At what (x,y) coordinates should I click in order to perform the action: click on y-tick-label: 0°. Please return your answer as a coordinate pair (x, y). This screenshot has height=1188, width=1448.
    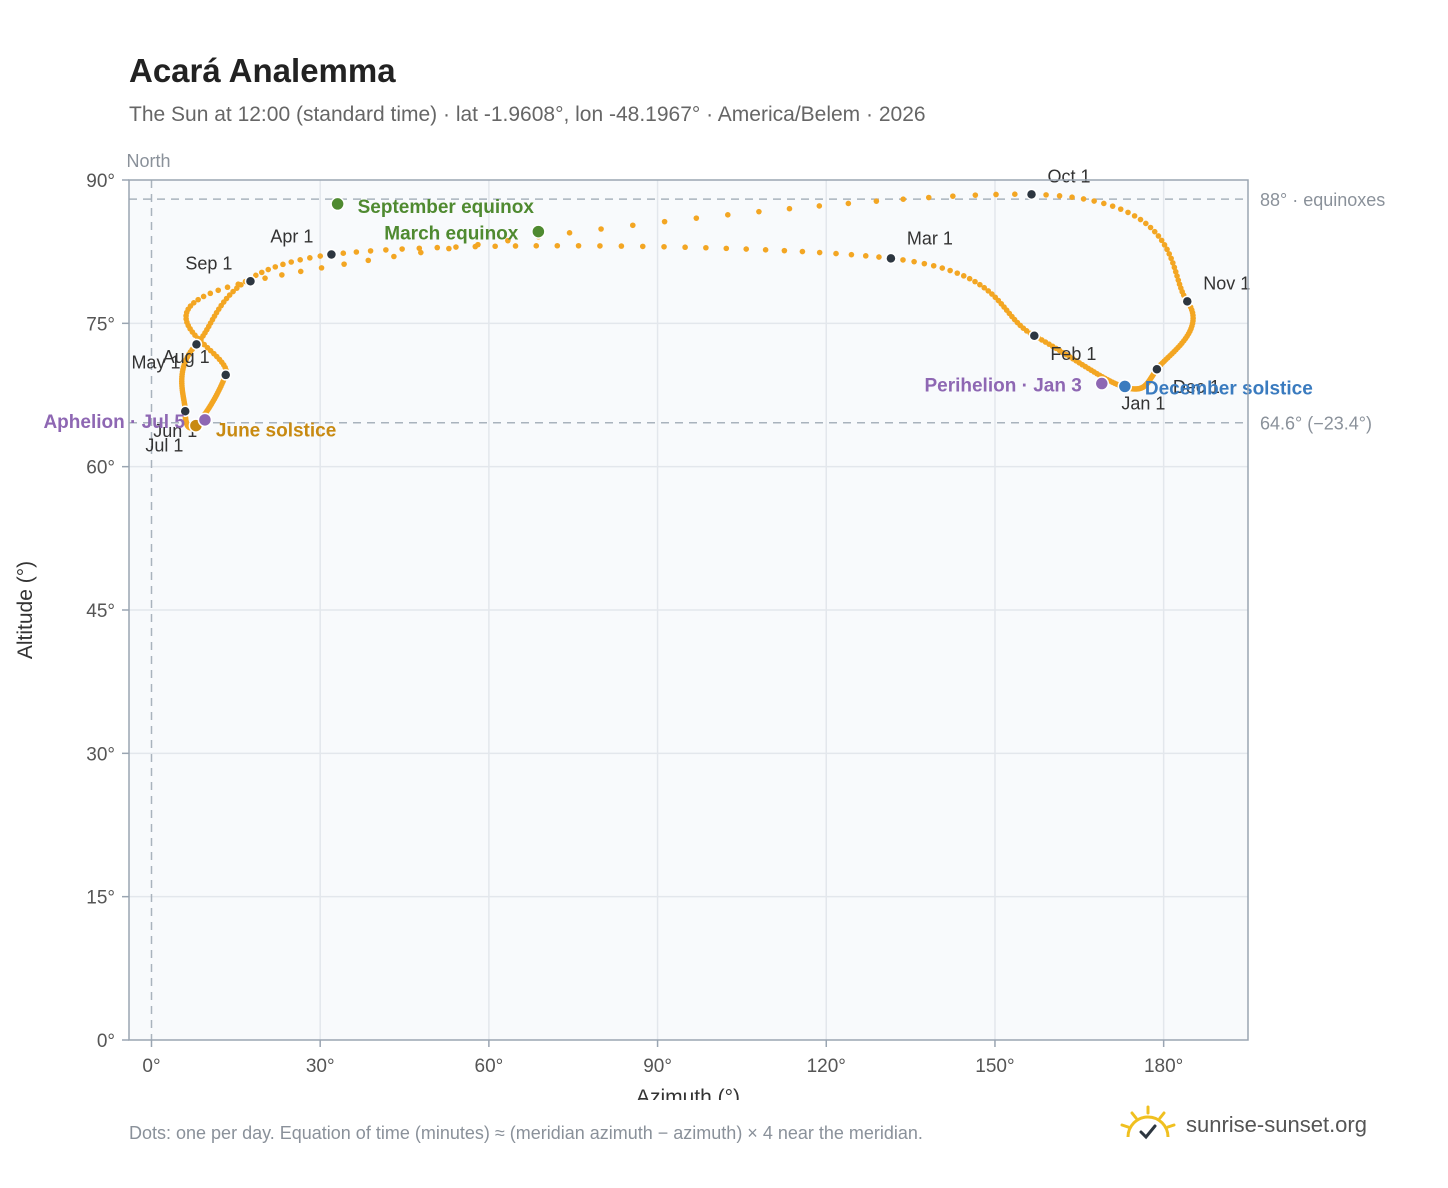
    Looking at the image, I should click on (106, 1041).